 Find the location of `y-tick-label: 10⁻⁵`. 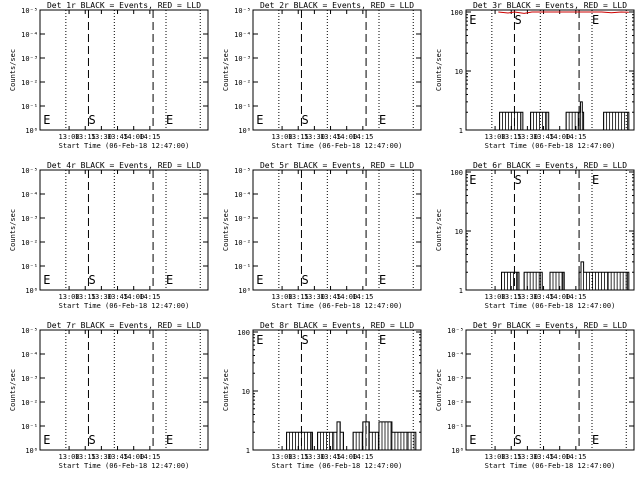

y-tick-label: 10⁻⁵ is located at coordinates (29, 11).